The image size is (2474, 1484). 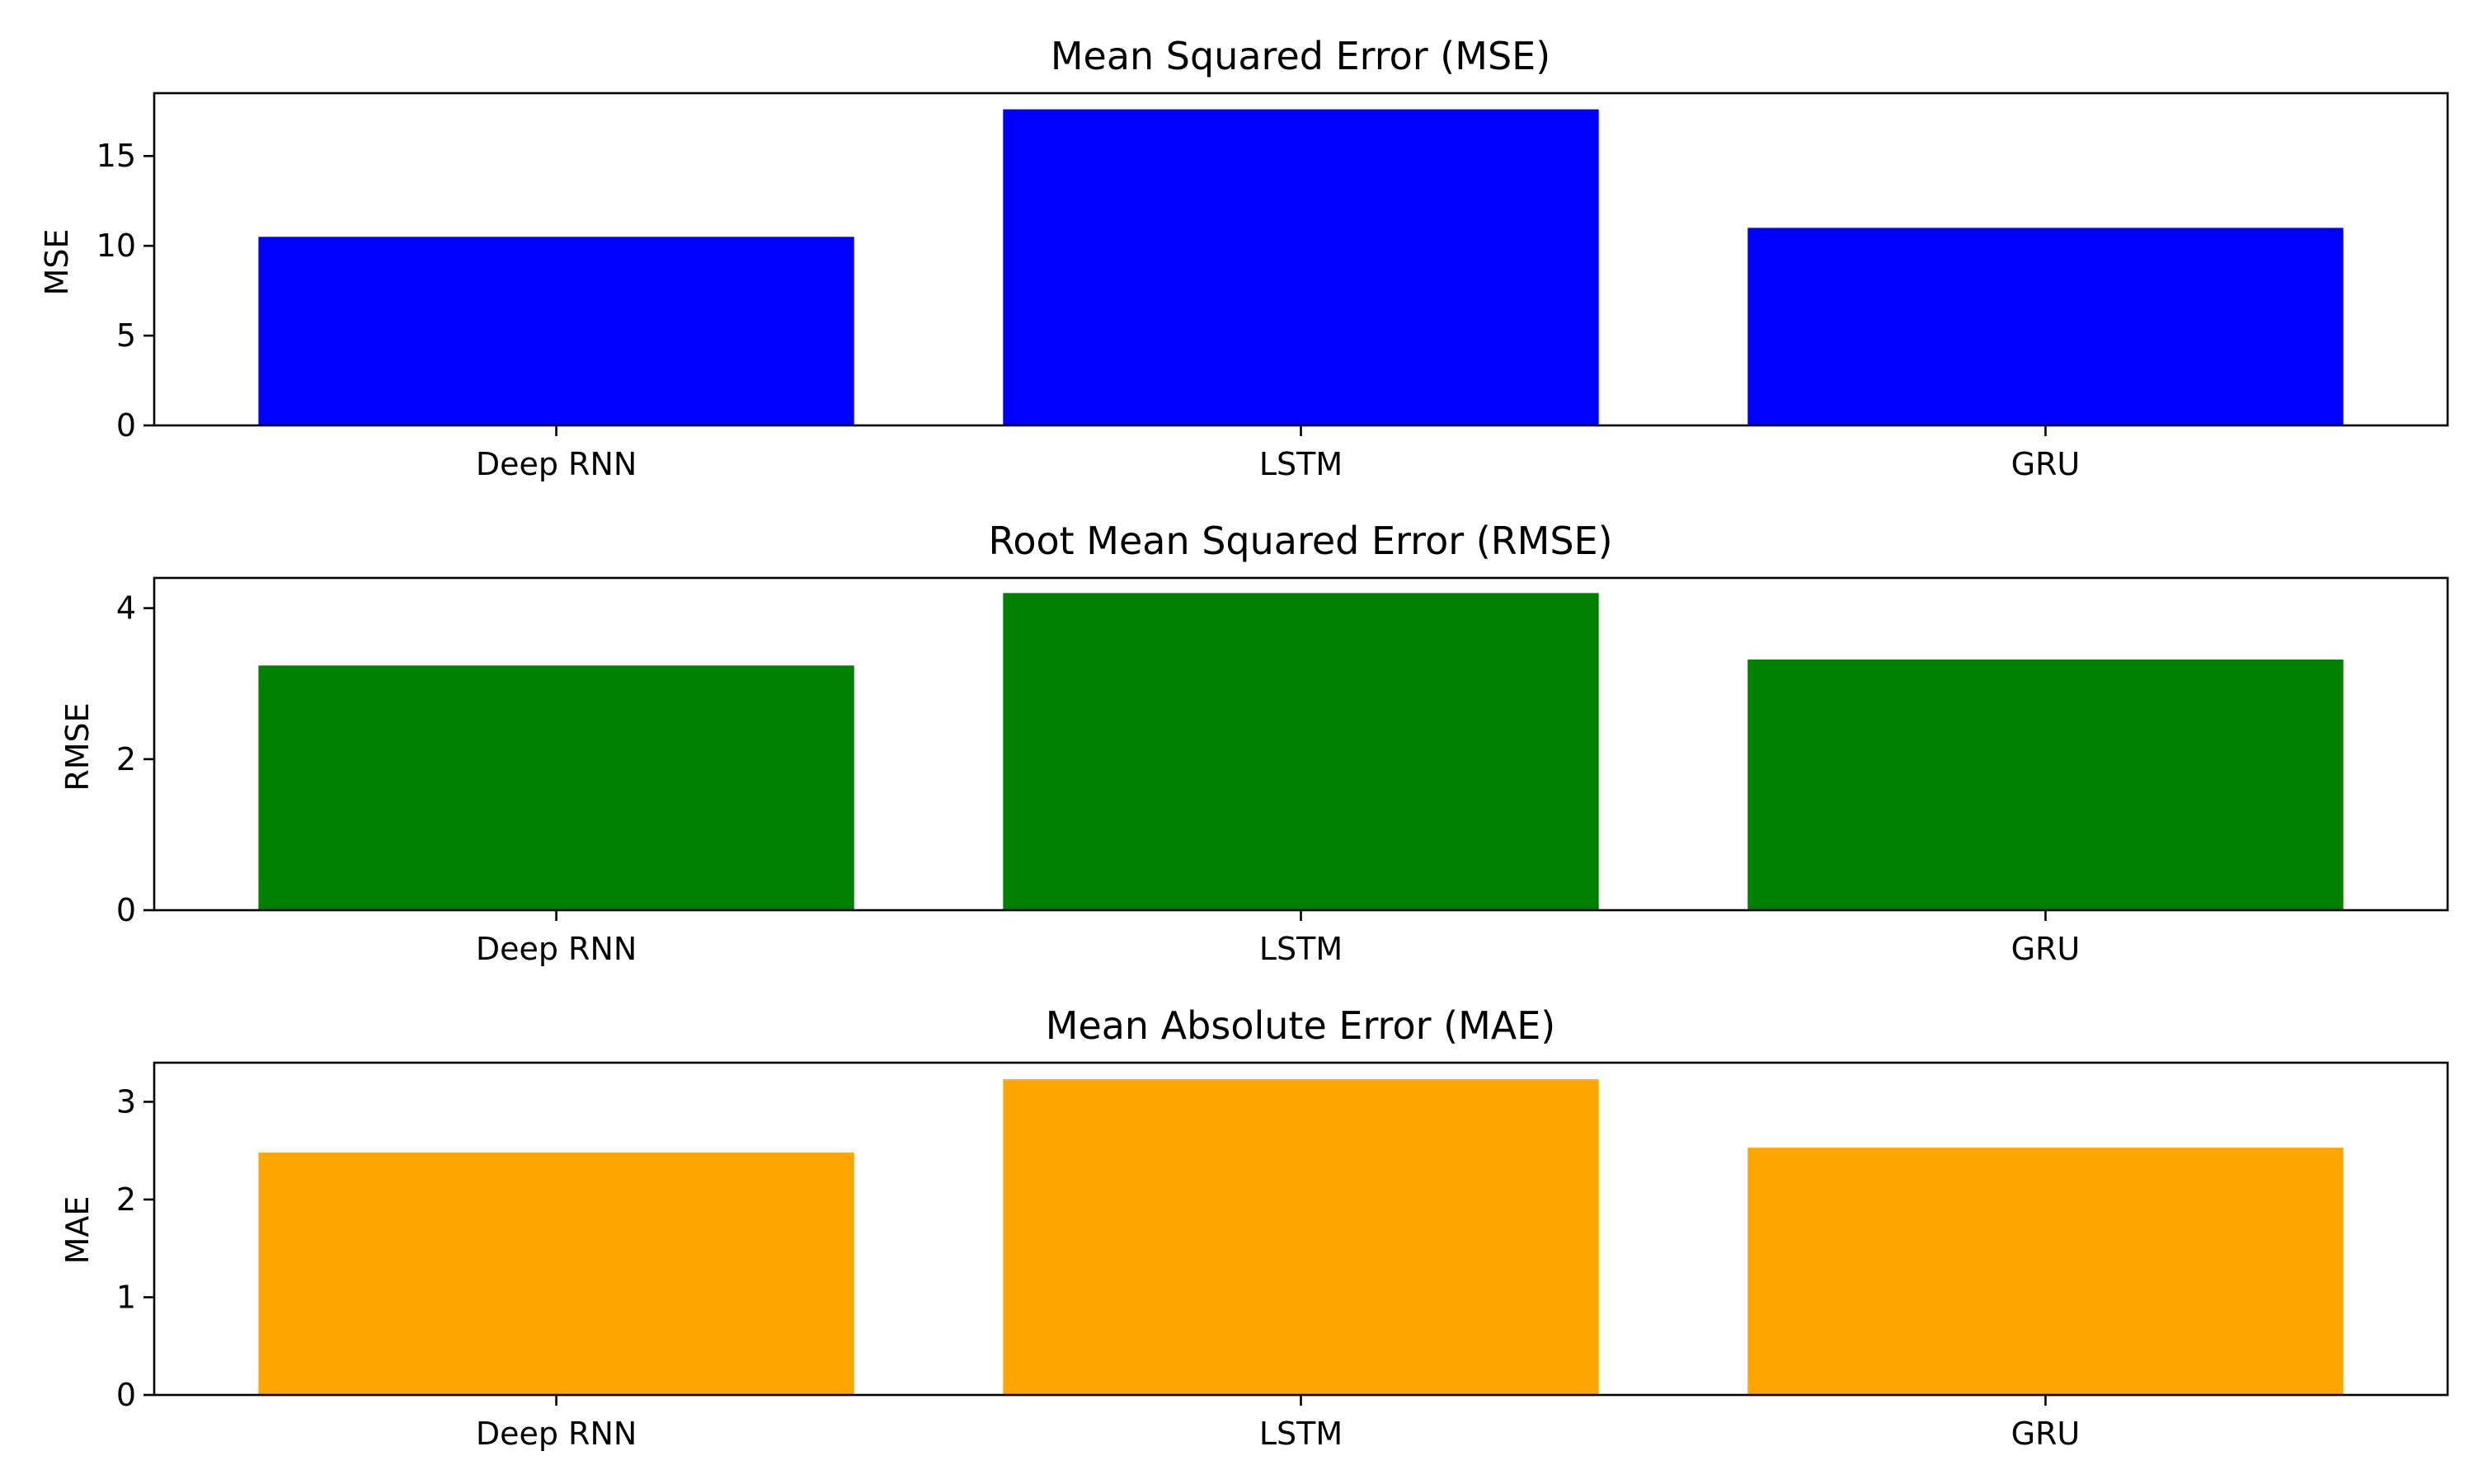 I want to click on rmse-ytick-label: 4, so click(x=126, y=608).